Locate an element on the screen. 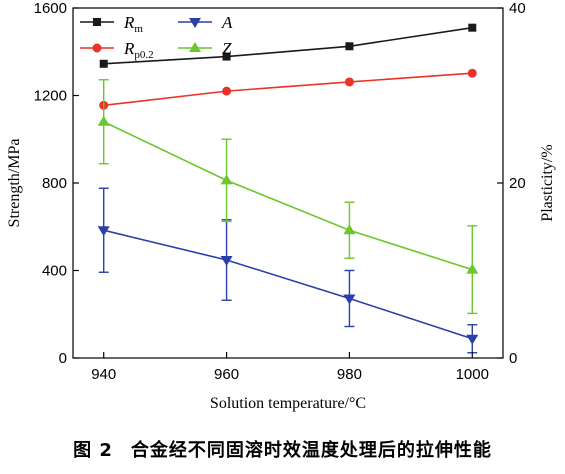 This screenshot has width=565, height=474. left-tick-label: 0 is located at coordinates (63, 358).